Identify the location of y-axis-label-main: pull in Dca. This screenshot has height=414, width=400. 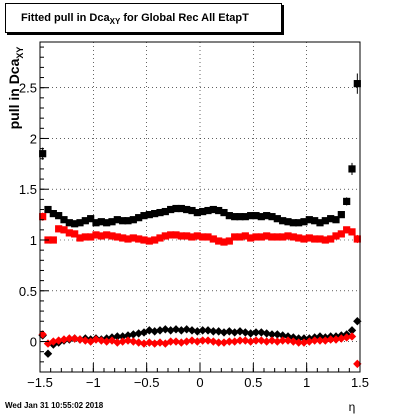
(14, 93).